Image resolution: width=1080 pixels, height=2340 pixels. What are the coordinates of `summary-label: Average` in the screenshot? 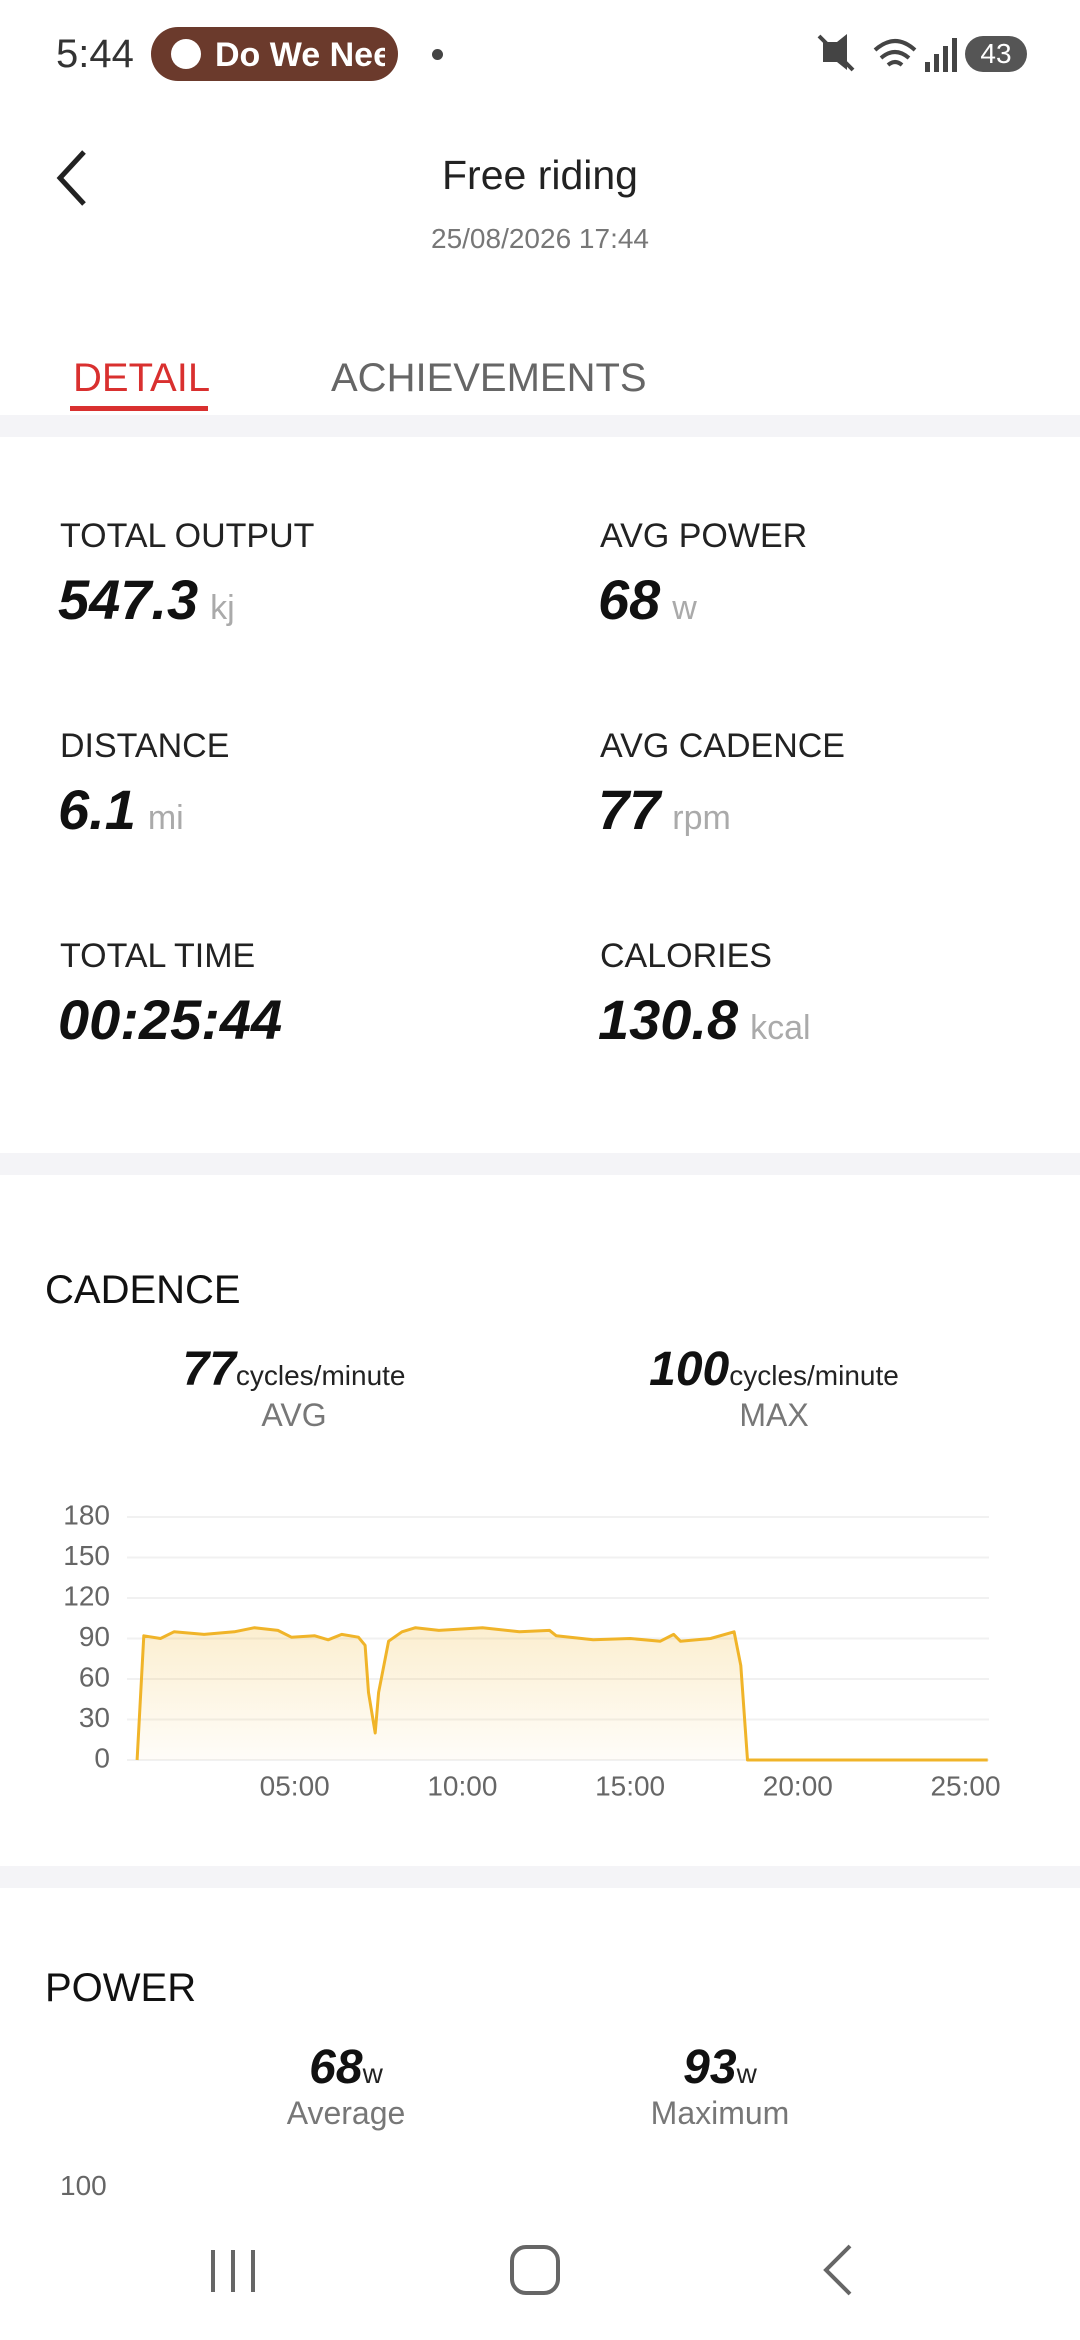 It's located at (346, 2113).